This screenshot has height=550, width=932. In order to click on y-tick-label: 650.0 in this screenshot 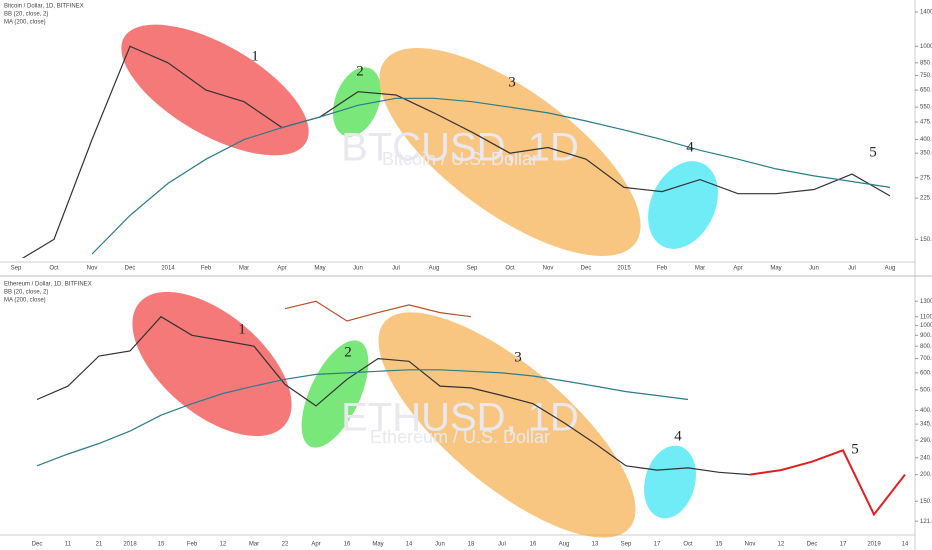, I will do `click(926, 91)`.